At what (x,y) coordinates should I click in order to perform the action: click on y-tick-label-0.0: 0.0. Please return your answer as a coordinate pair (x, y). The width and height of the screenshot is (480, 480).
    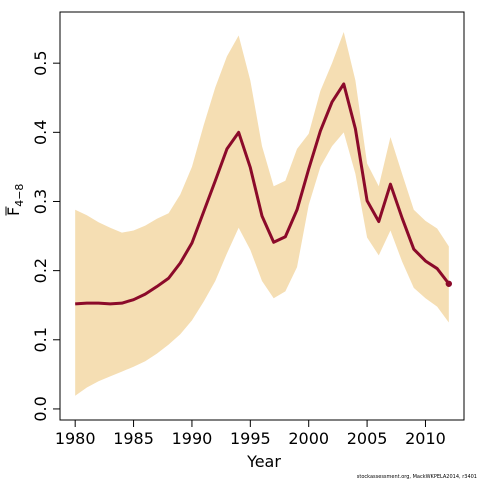
    Looking at the image, I should click on (40, 408).